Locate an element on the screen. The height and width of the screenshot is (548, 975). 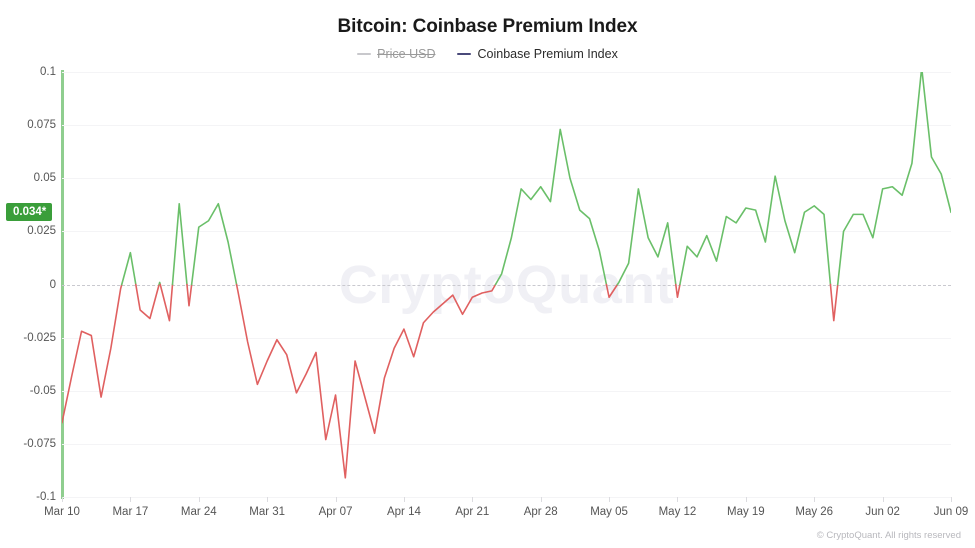
y-axis-tick-label: 0 is located at coordinates (52, 284).